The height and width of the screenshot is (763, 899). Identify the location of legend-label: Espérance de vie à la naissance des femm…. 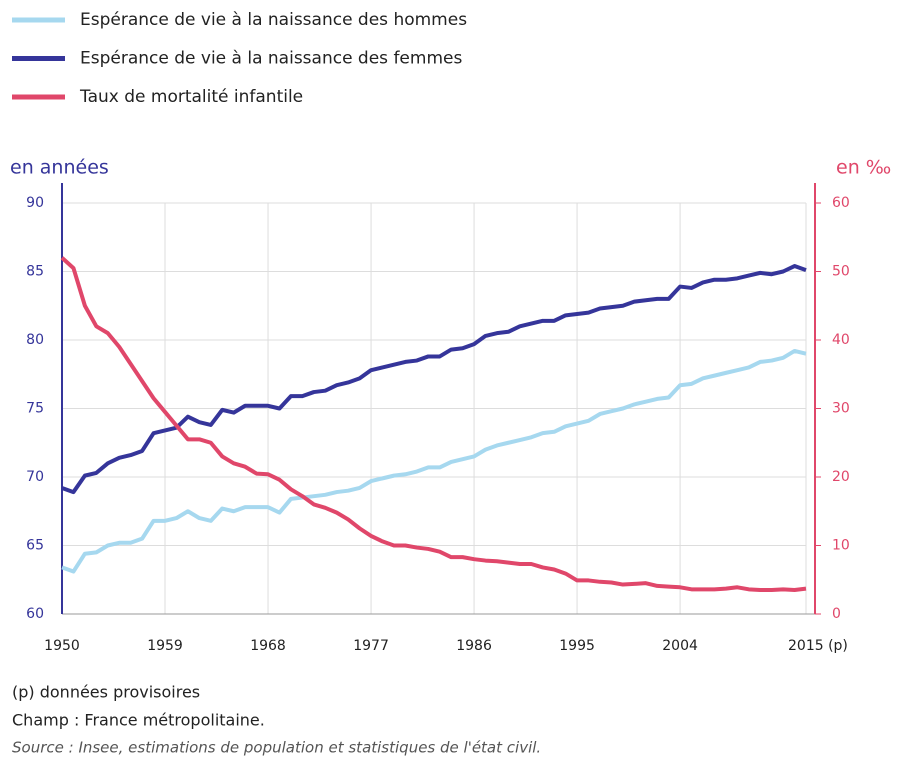
(271, 59).